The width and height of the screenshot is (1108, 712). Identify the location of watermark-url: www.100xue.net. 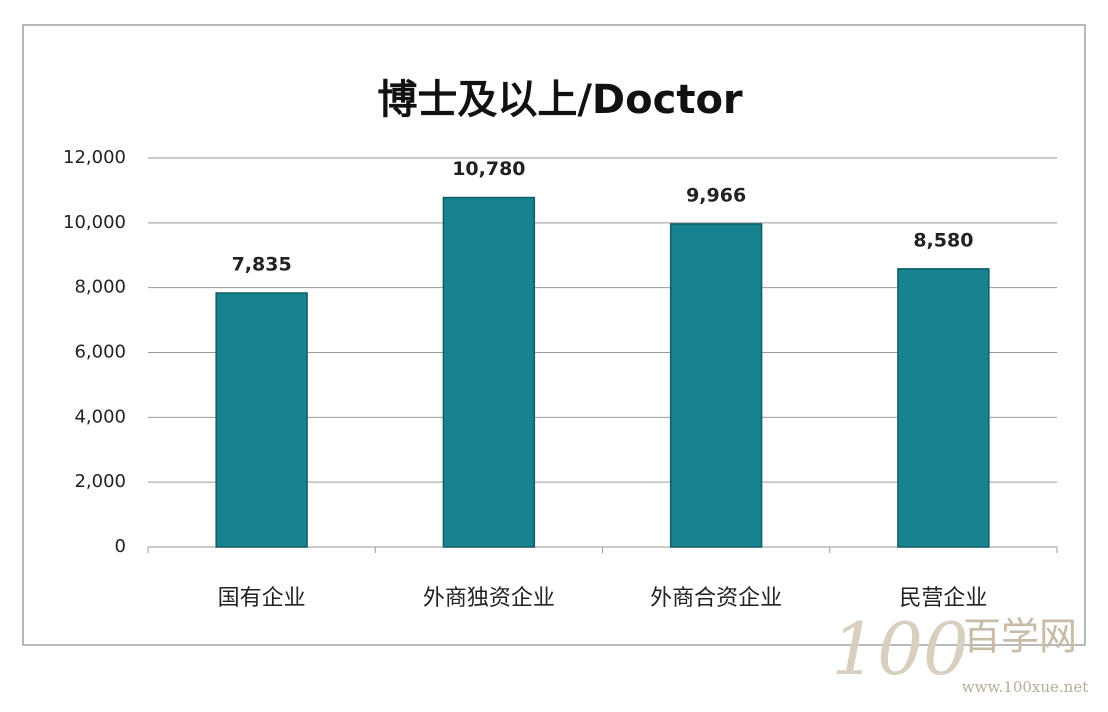
(1025, 687).